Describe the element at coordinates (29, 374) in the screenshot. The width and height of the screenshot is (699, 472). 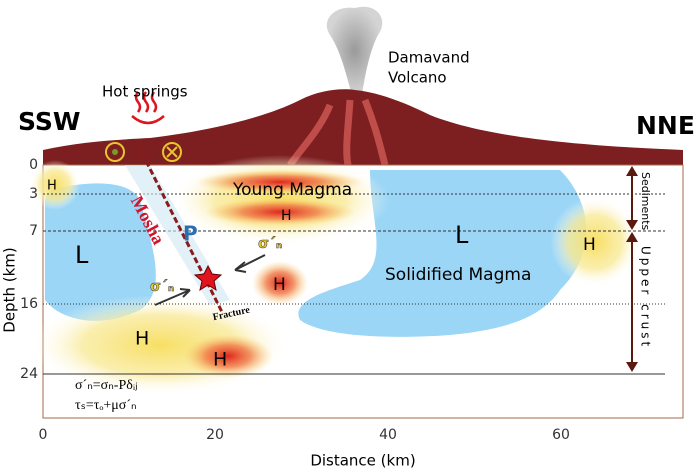
I see `y-tick-label: 24` at that location.